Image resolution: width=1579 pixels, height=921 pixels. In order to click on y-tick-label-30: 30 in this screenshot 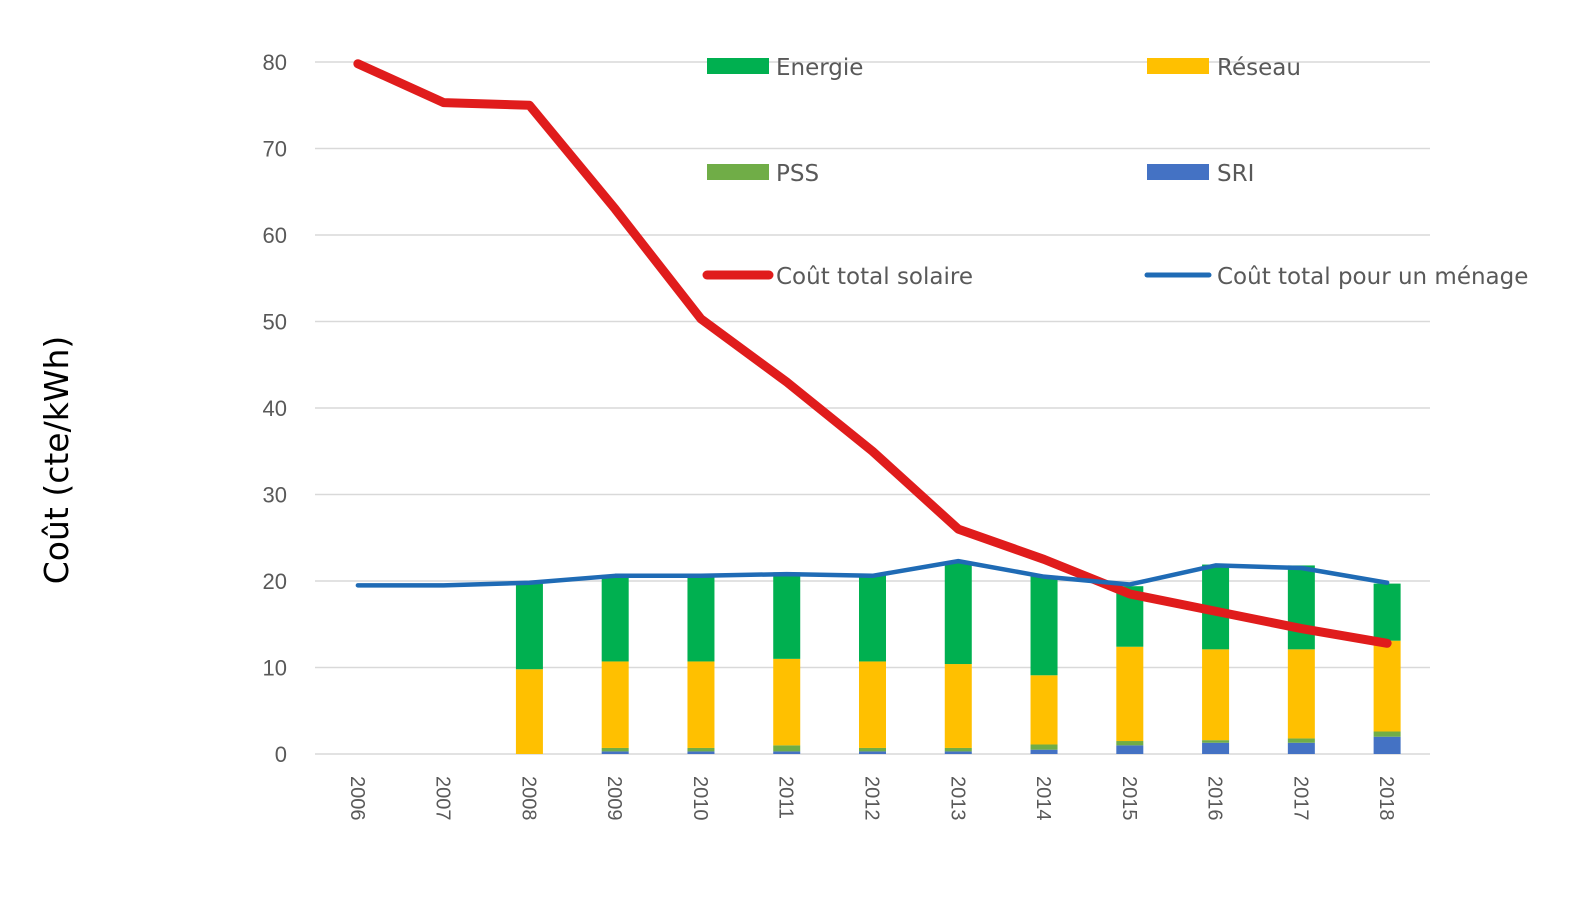, I will do `click(275, 495)`.